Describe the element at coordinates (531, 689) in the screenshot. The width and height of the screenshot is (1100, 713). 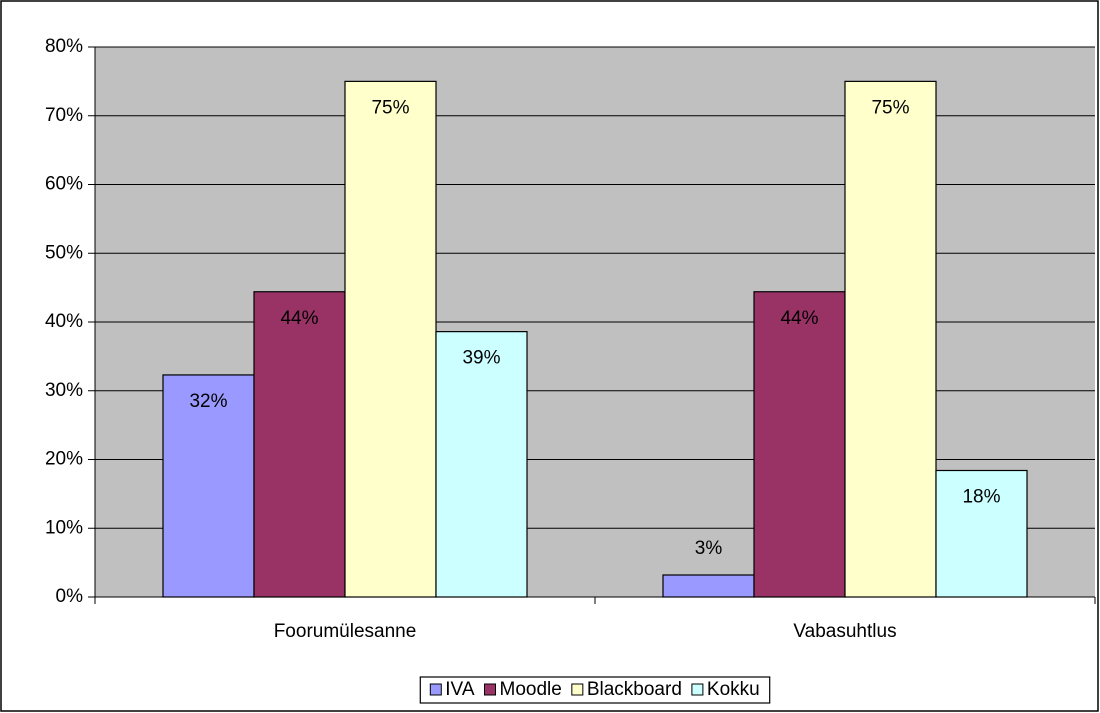
I see `legend-label: Moodle` at that location.